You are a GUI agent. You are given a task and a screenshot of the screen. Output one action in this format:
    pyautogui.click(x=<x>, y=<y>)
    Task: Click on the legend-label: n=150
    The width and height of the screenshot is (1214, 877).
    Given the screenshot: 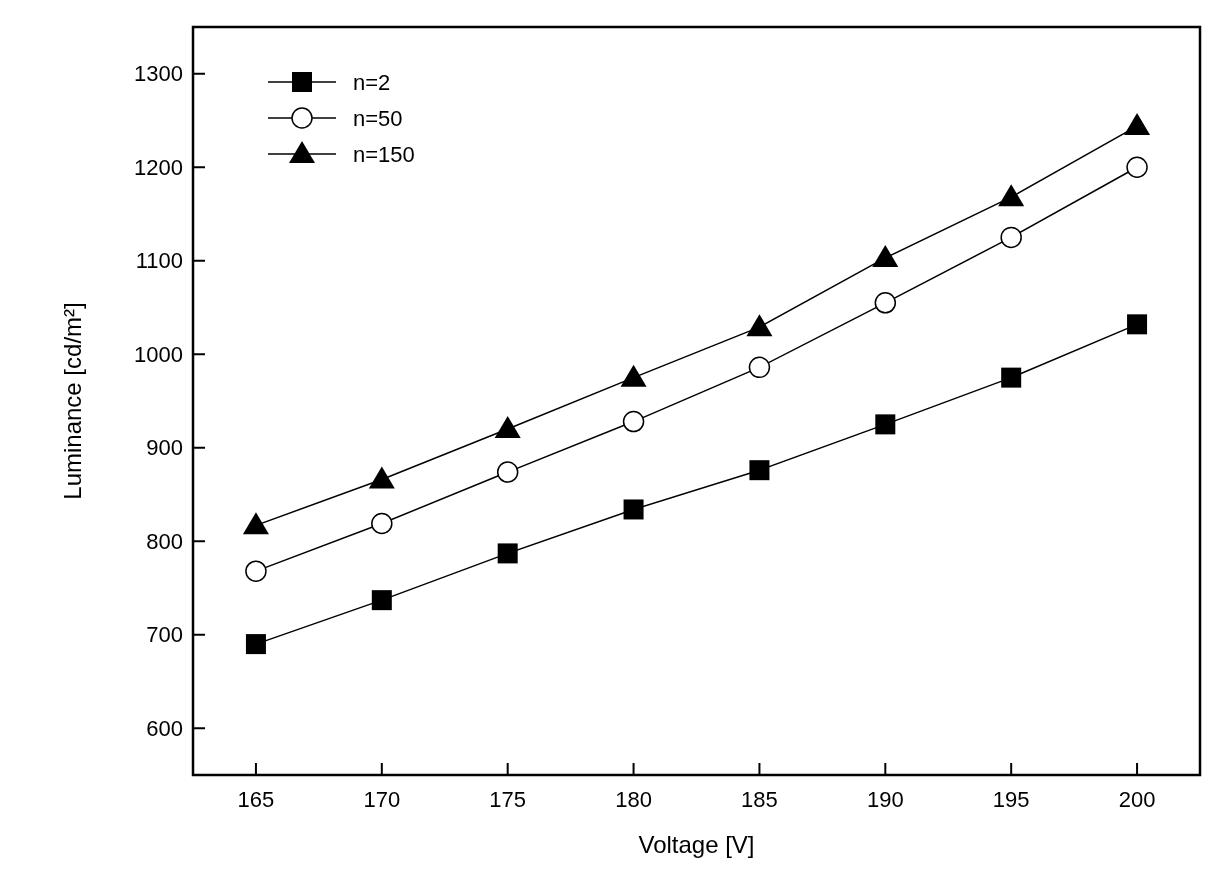 What is the action you would take?
    pyautogui.click(x=384, y=154)
    